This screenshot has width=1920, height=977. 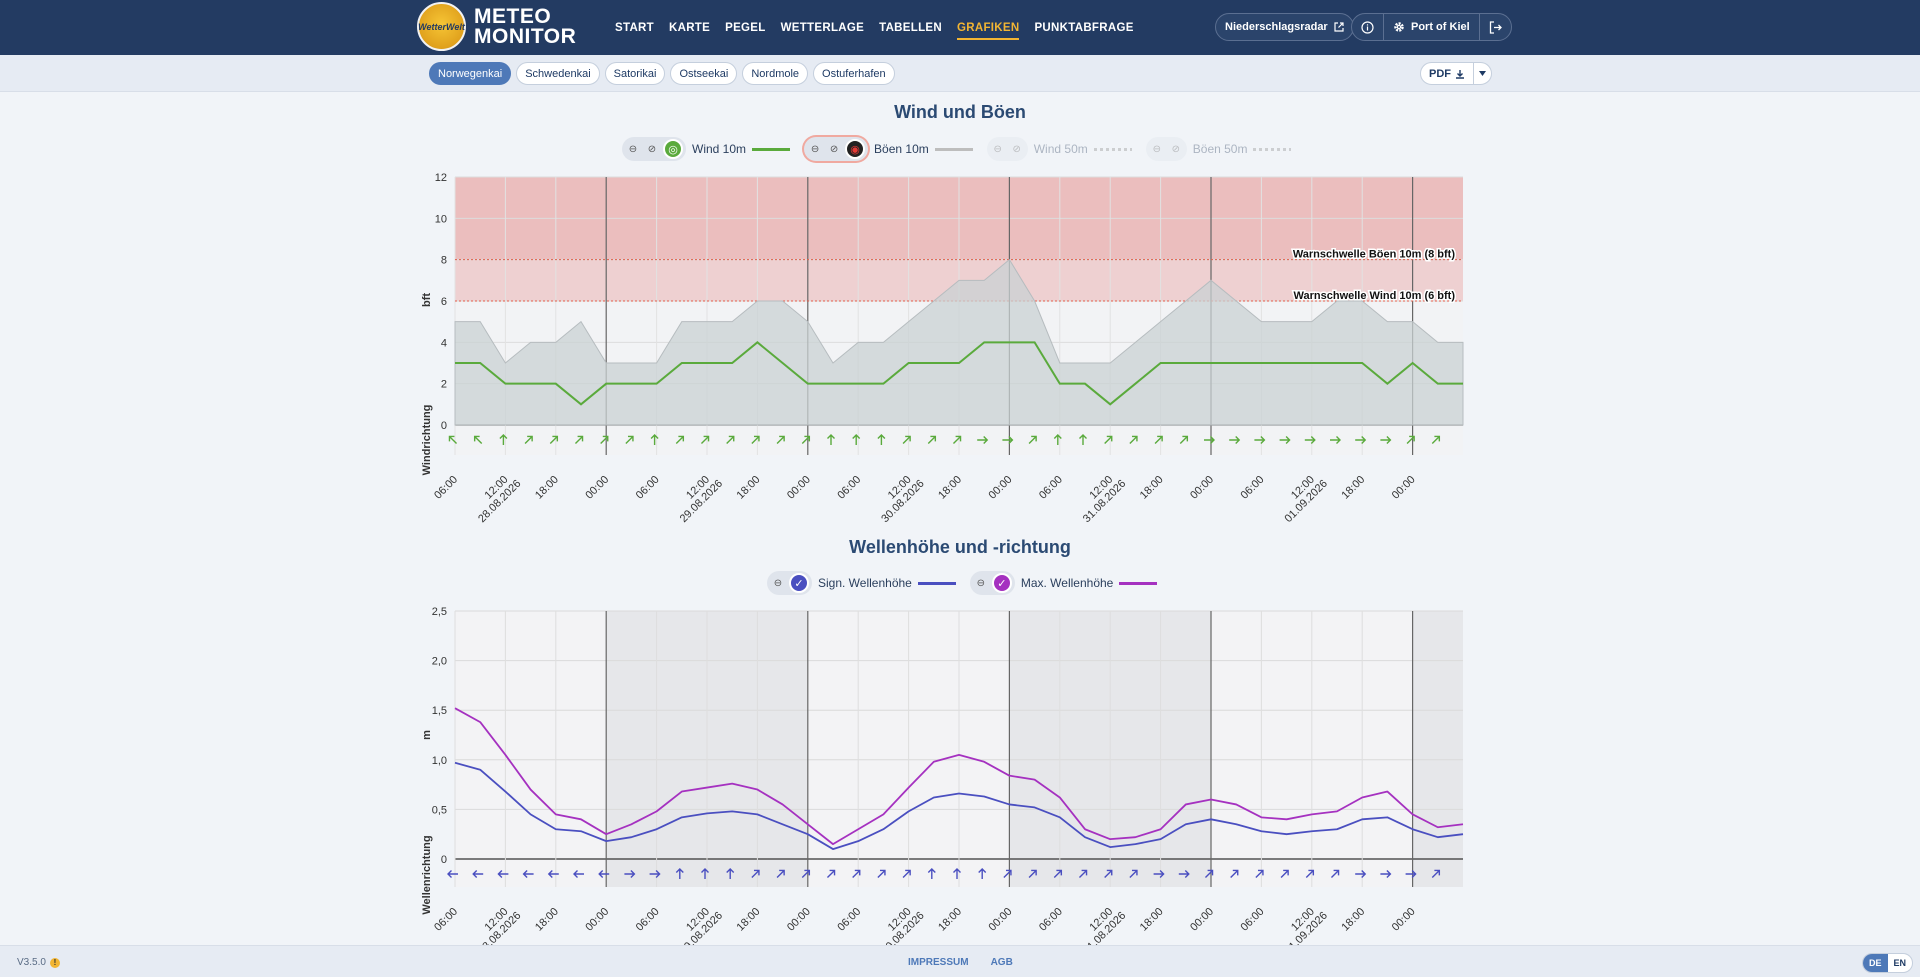 What do you see at coordinates (1218, 149) in the screenshot?
I see `legend-gusts-50m: ⊖ ⊘ Böen 50m` at bounding box center [1218, 149].